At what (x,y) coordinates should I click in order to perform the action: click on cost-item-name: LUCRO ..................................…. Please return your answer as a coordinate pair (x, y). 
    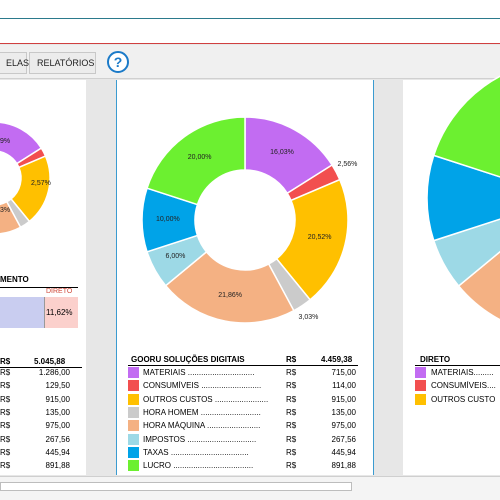
    Looking at the image, I should click on (198, 466).